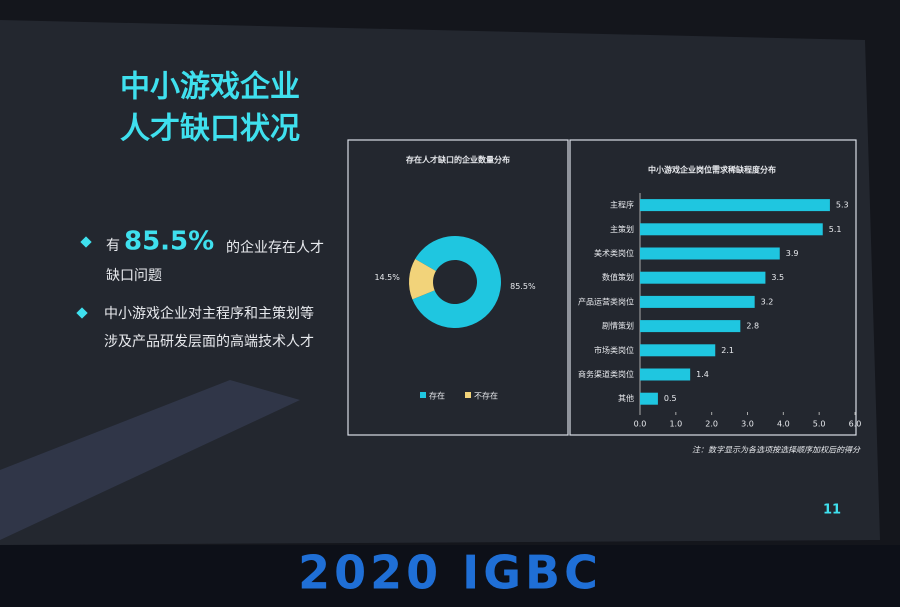 This screenshot has height=607, width=900. What do you see at coordinates (675, 424) in the screenshot?
I see `x-tick-label: 1.0` at bounding box center [675, 424].